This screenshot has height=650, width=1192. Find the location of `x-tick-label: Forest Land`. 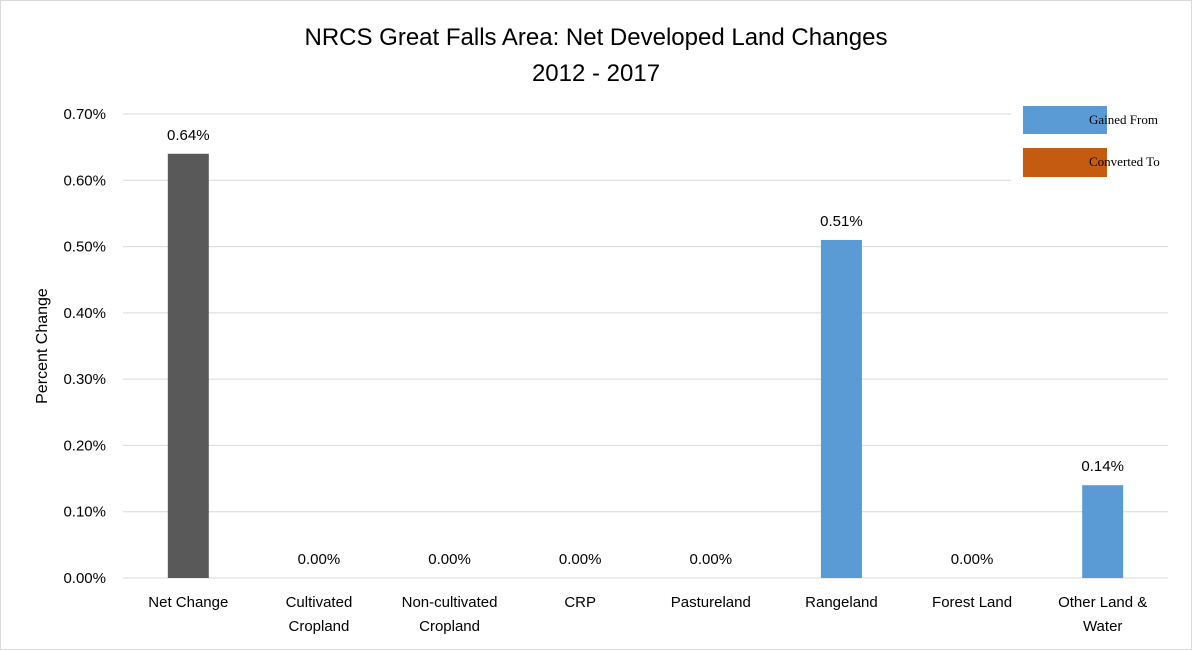

x-tick-label: Forest Land is located at coordinates (972, 602).